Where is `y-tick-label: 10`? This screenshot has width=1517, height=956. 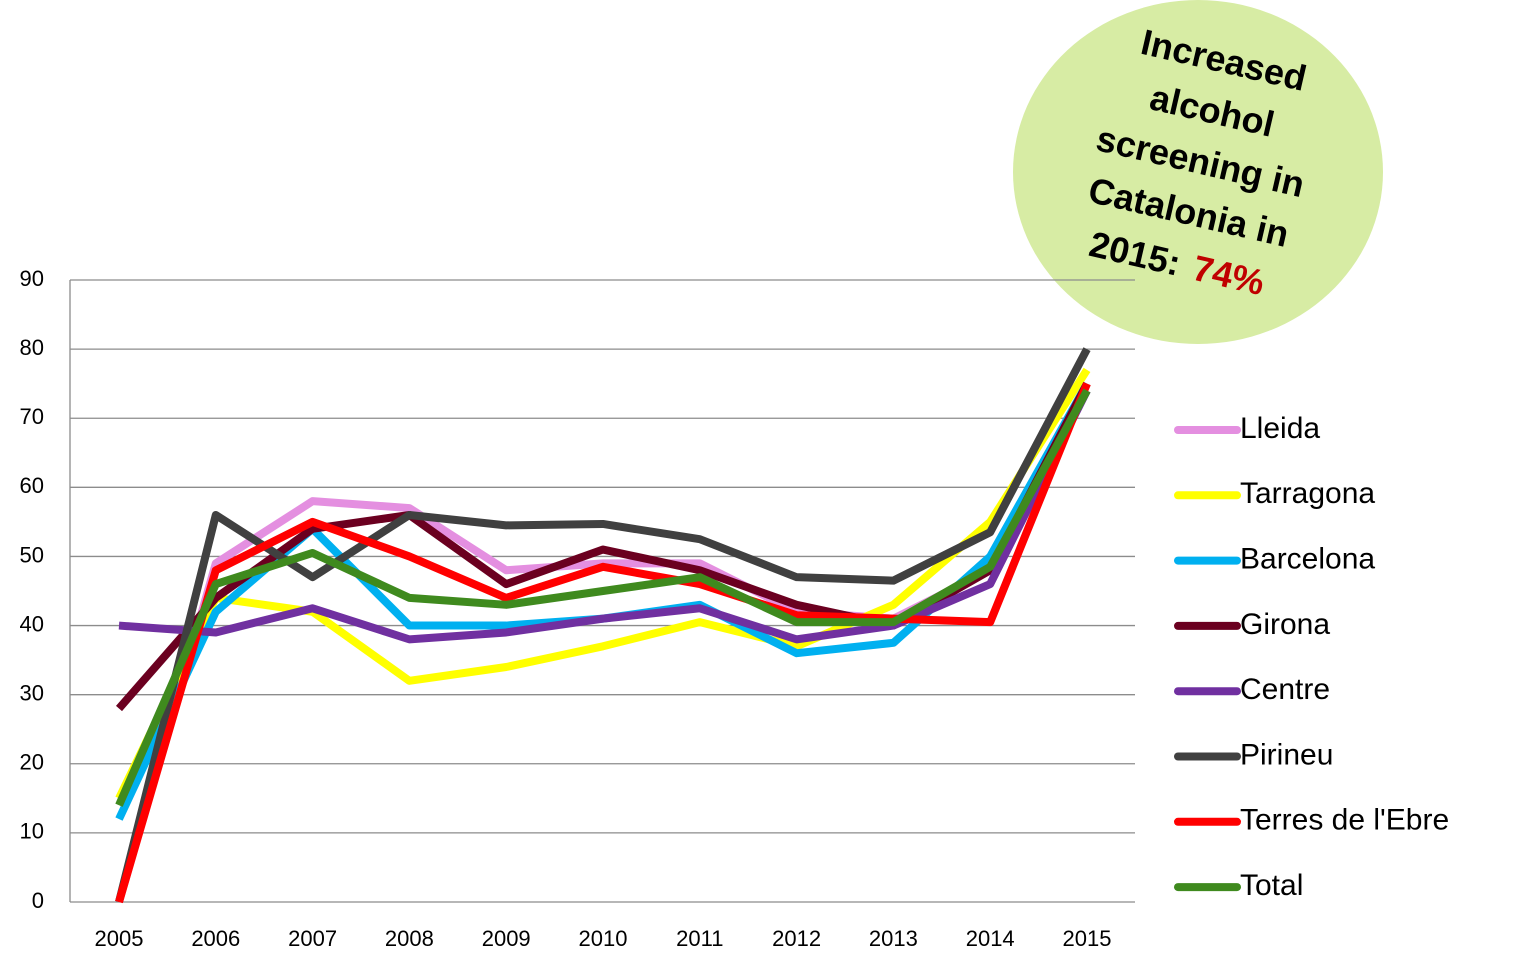 y-tick-label: 10 is located at coordinates (32, 831).